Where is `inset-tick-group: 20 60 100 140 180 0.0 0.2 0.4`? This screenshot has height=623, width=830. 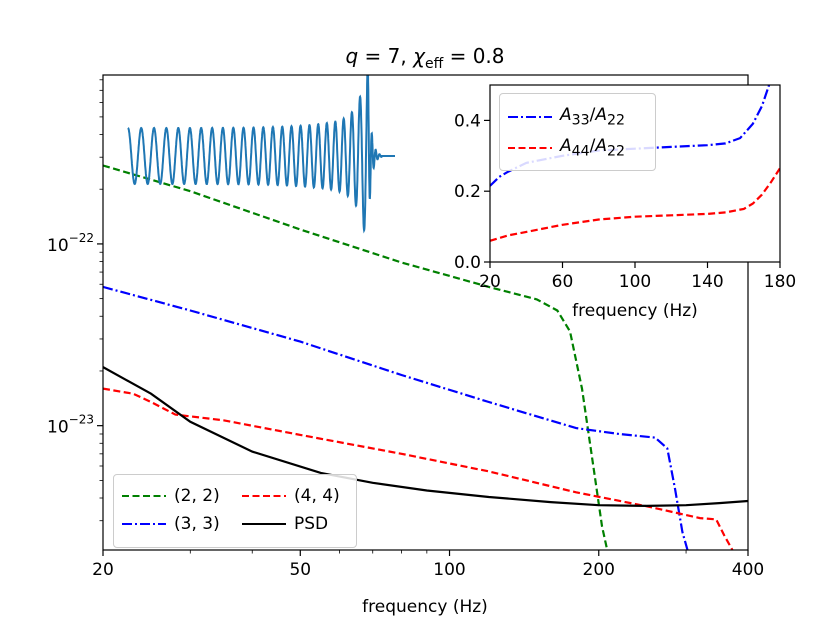
inset-tick-group: 20 60 100 140 180 0.0 0.2 0.4 is located at coordinates (625, 201).